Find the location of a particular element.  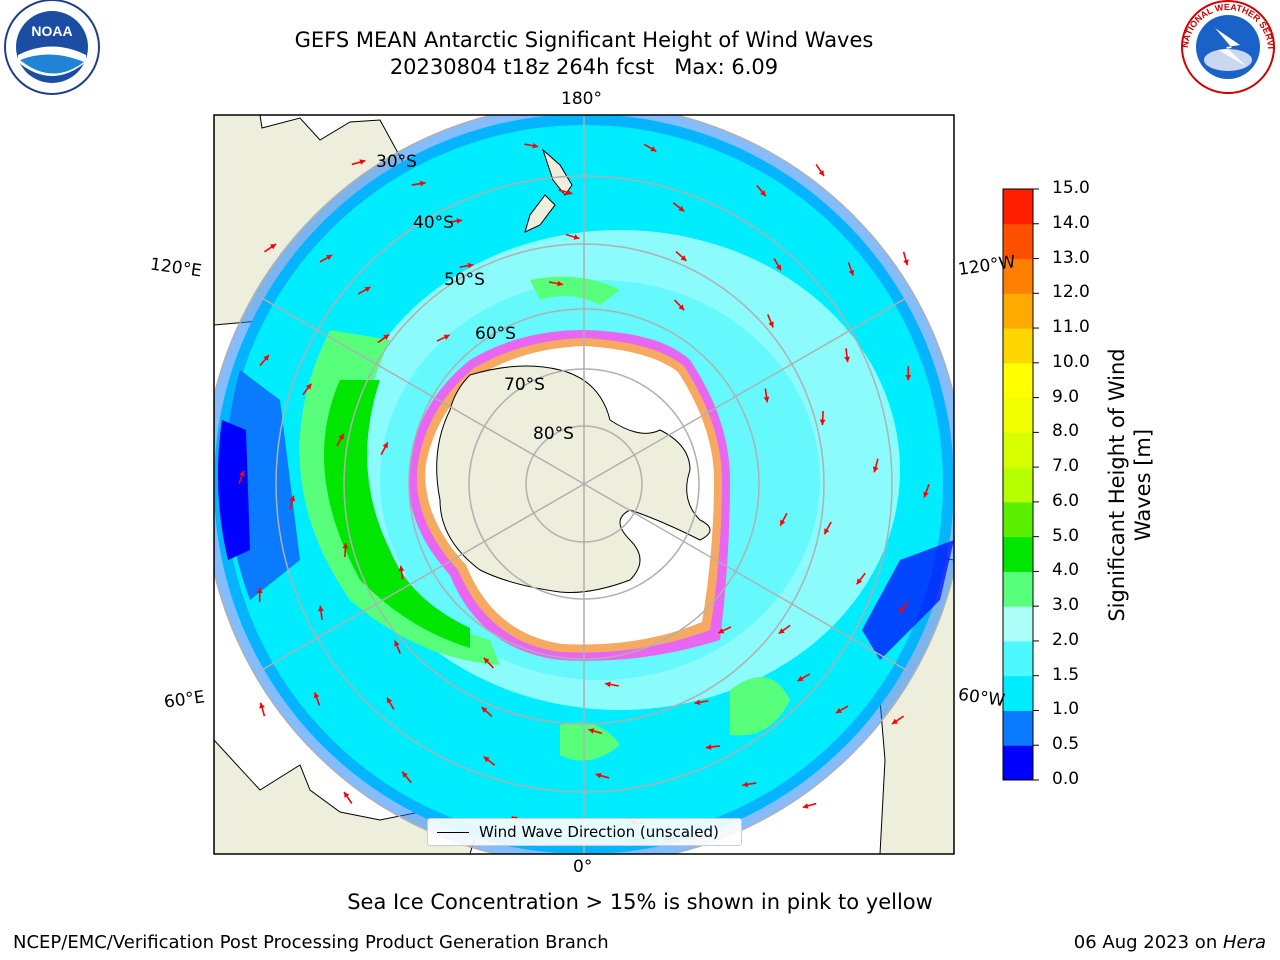

legend-label: Wind Wave Direction (unscaled) is located at coordinates (599, 832).